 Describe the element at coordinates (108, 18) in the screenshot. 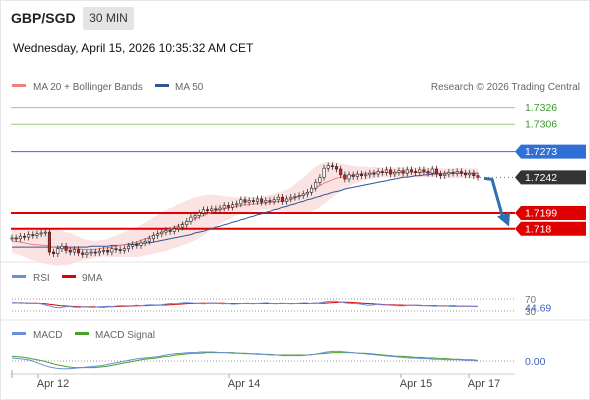

I see `timeframe-button: 30 MIN` at that location.